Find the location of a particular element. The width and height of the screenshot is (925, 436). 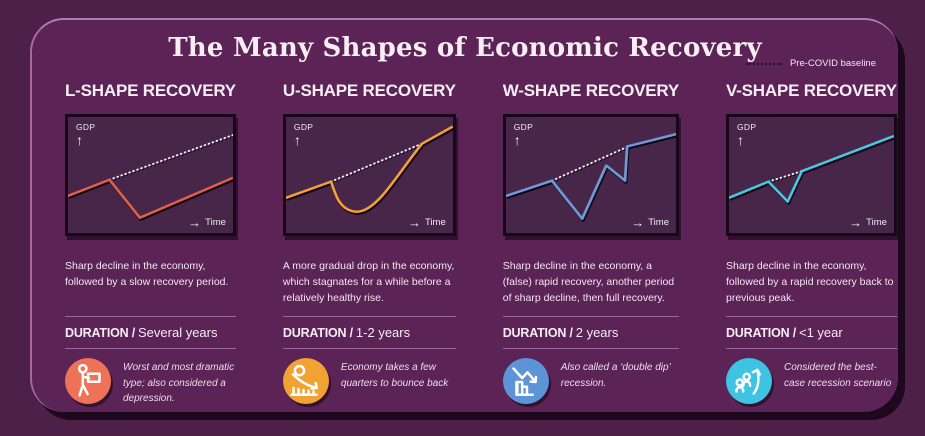

panel-footnote: Also called a ‘double dip’ recession. is located at coordinates (590, 381).